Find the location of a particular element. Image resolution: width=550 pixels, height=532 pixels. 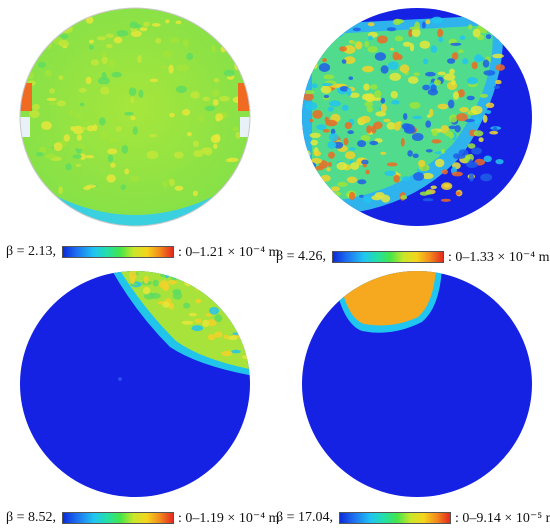

range-label: : 0–1.19 × 10⁻⁴ m is located at coordinates (229, 518).